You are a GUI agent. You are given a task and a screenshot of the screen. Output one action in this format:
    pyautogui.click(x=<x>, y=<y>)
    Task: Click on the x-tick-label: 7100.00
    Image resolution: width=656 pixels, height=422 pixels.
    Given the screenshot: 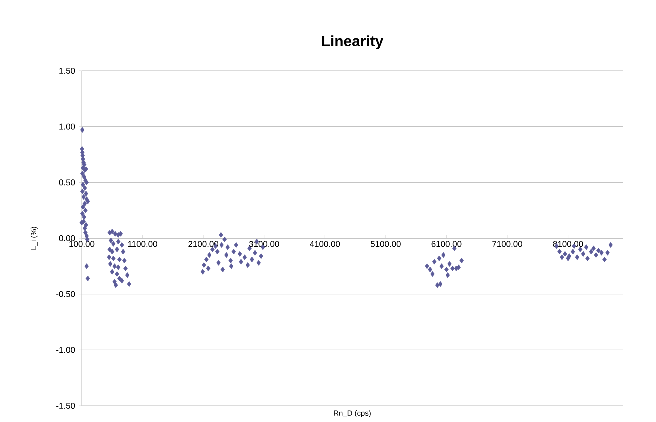 What is the action you would take?
    pyautogui.click(x=507, y=244)
    